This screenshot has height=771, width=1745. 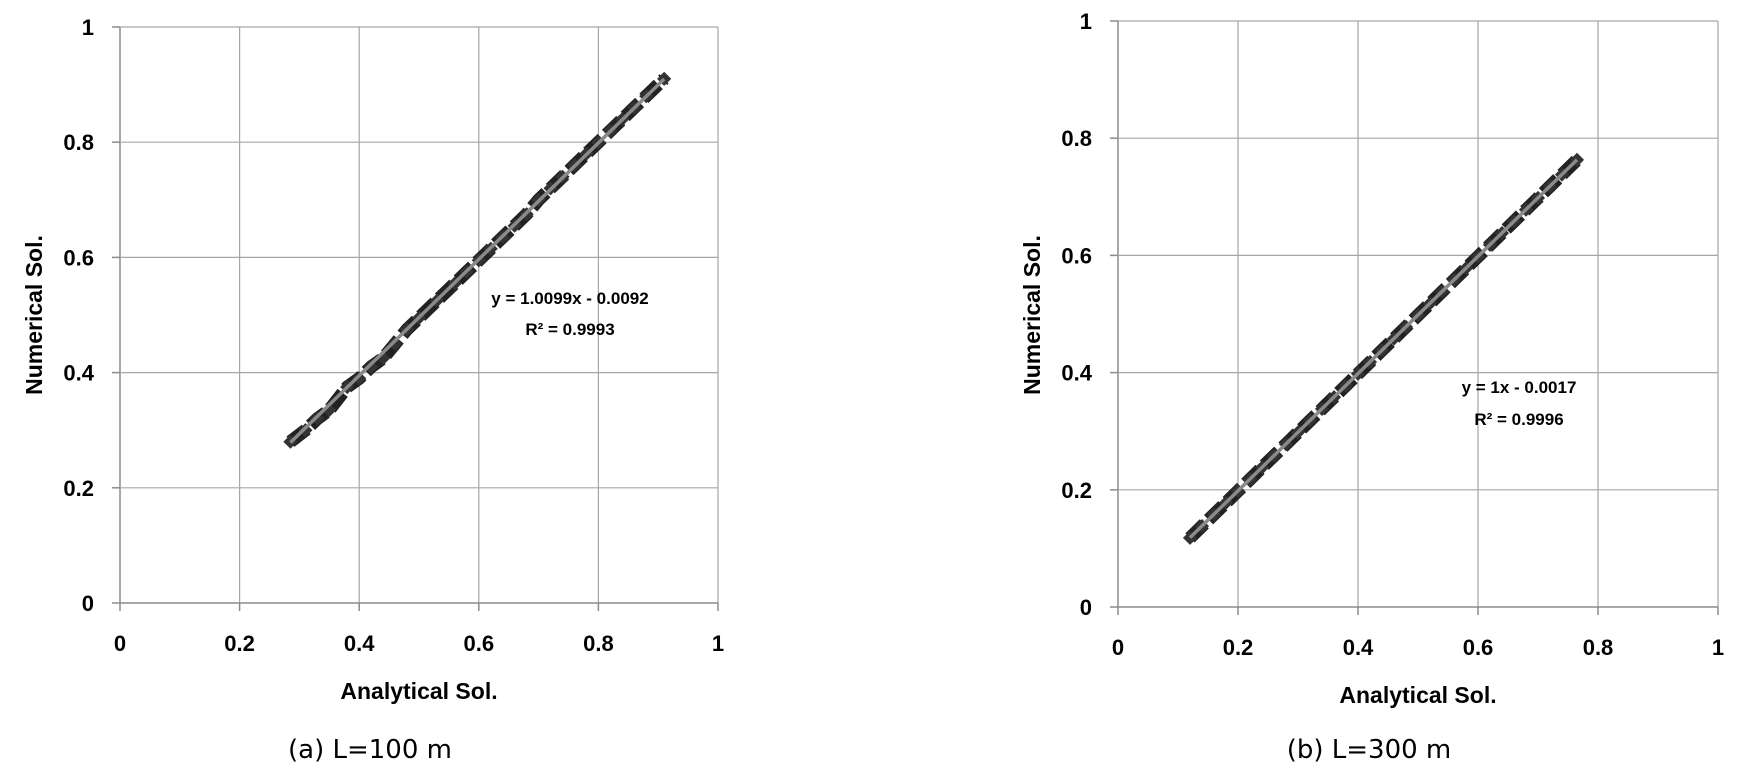 What do you see at coordinates (370, 750) in the screenshot?
I see `chart-caption: (a) L=100 m` at bounding box center [370, 750].